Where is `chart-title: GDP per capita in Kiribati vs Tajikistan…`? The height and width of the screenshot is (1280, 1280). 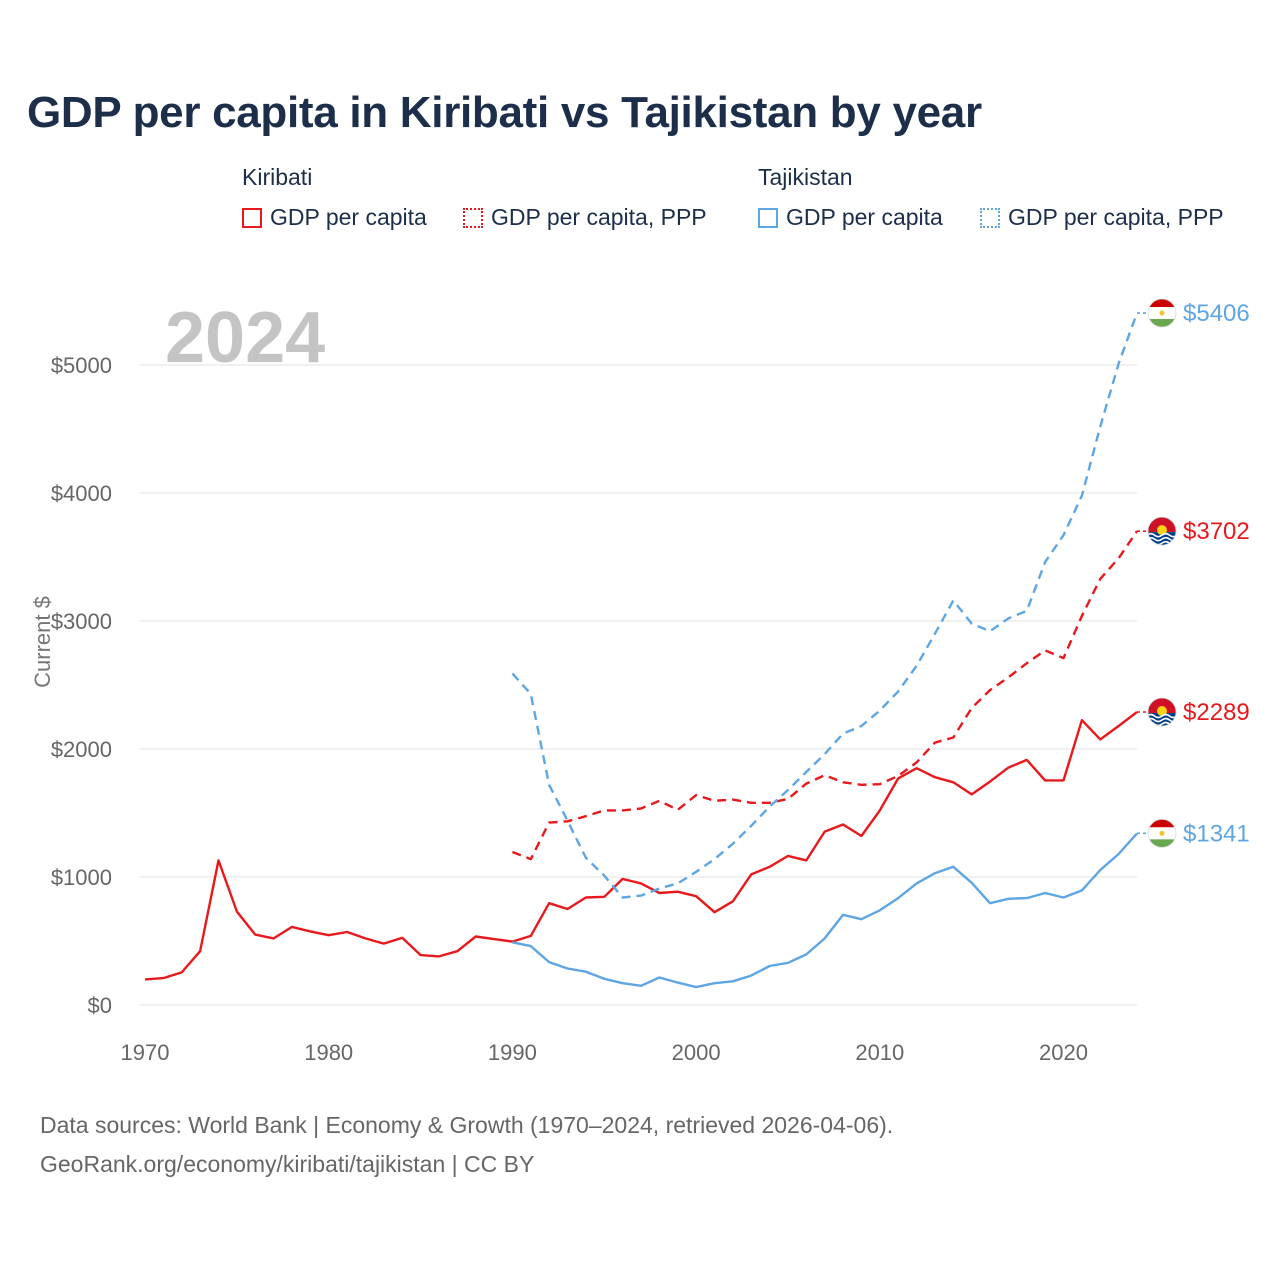
chart-title: GDP per capita in Kiribati vs Tajikistan… is located at coordinates (504, 112).